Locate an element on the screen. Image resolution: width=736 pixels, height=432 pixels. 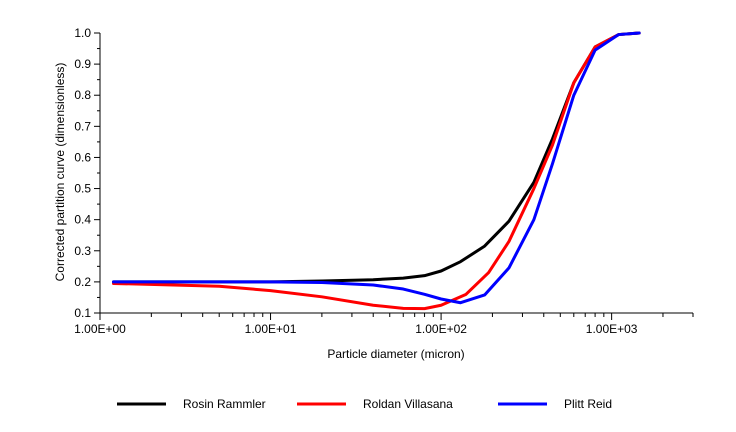
y-tick-label: 0.5 is located at coordinates (82, 189).